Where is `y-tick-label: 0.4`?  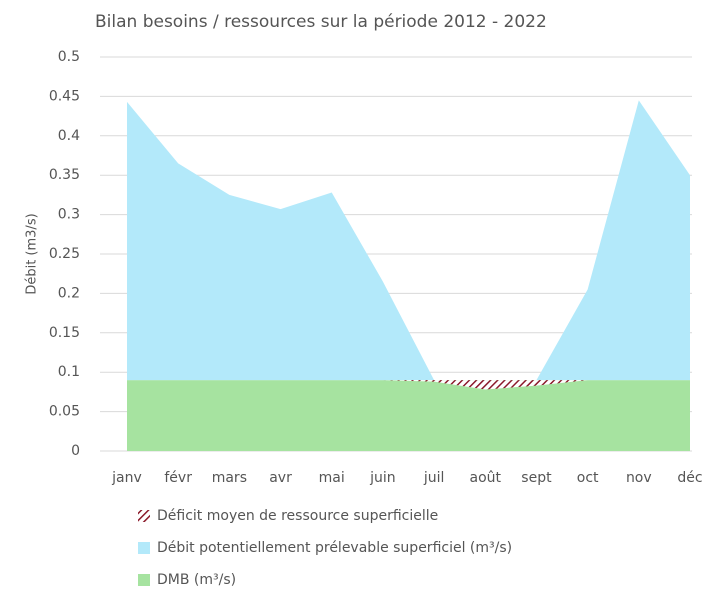 y-tick-label: 0.4 is located at coordinates (69, 136).